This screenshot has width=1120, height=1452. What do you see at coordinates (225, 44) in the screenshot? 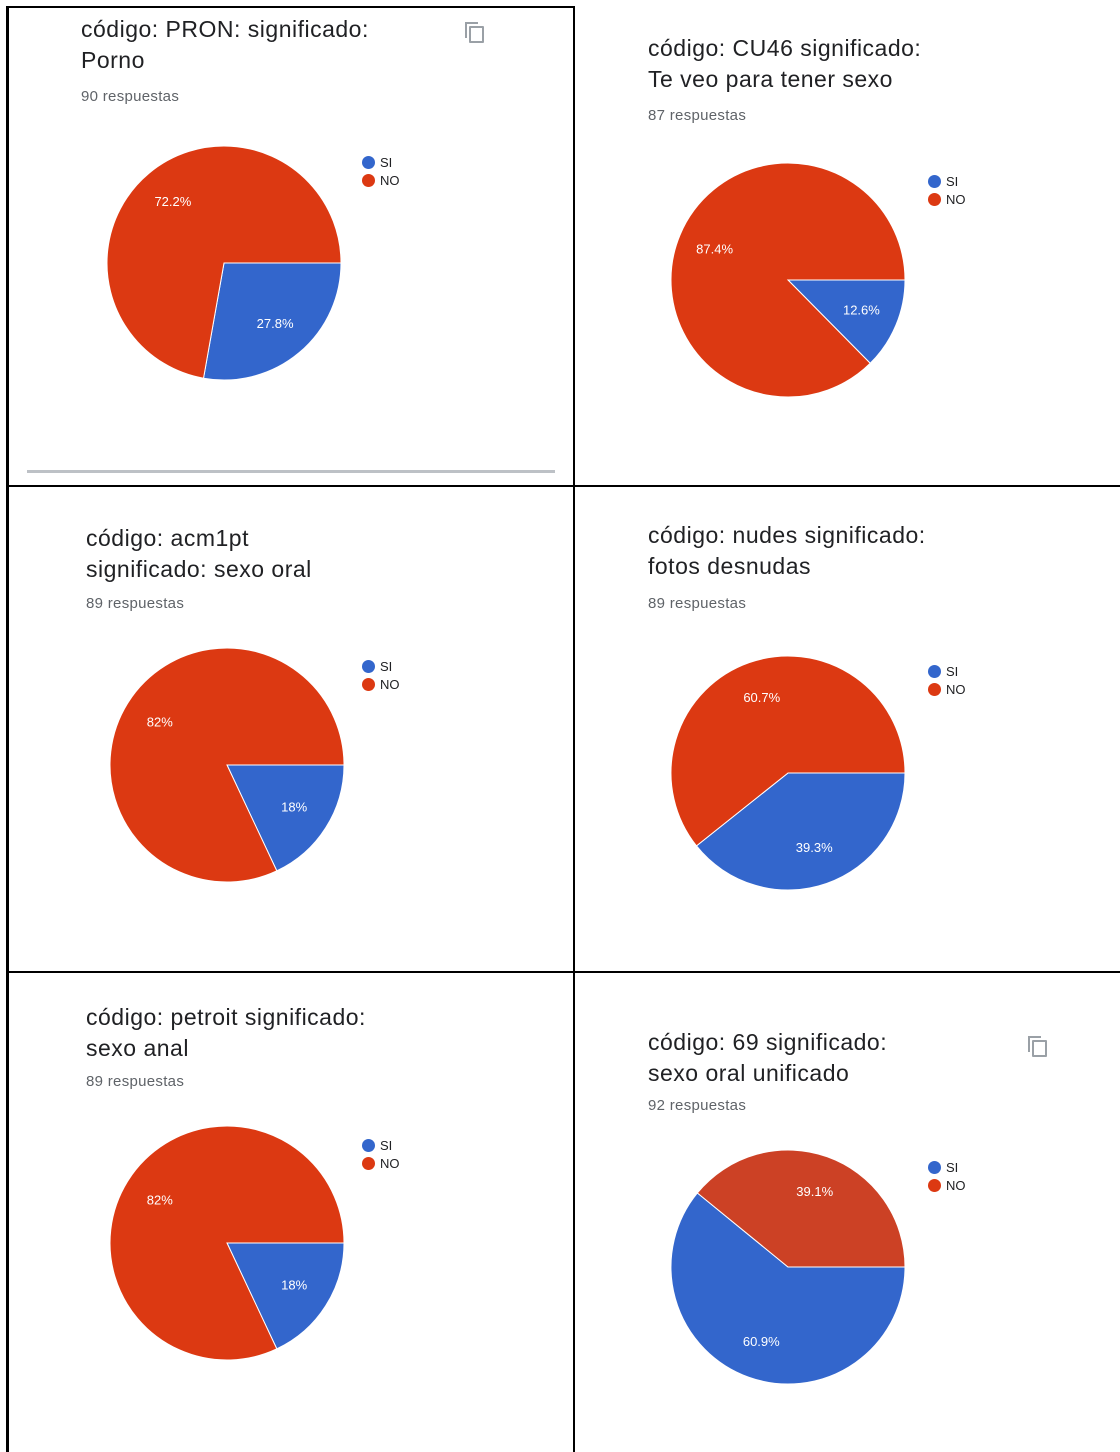
I see `panel-title: código: PRON: significado: Porno` at bounding box center [225, 44].